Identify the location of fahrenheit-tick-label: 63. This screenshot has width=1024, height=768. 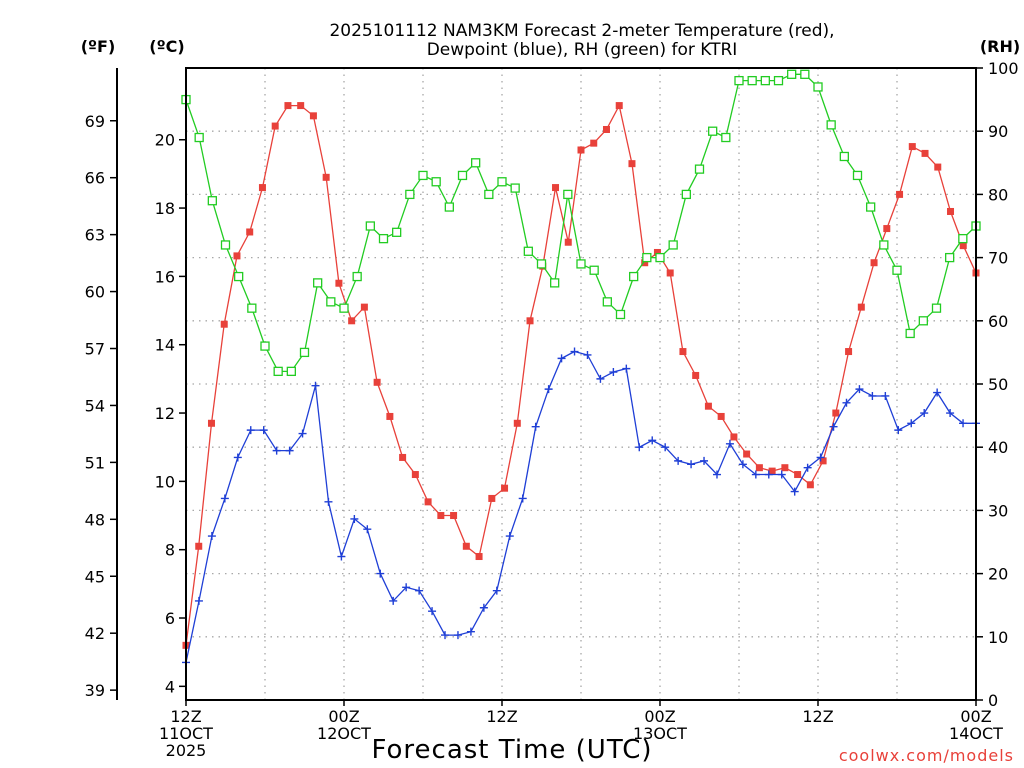
(95, 235).